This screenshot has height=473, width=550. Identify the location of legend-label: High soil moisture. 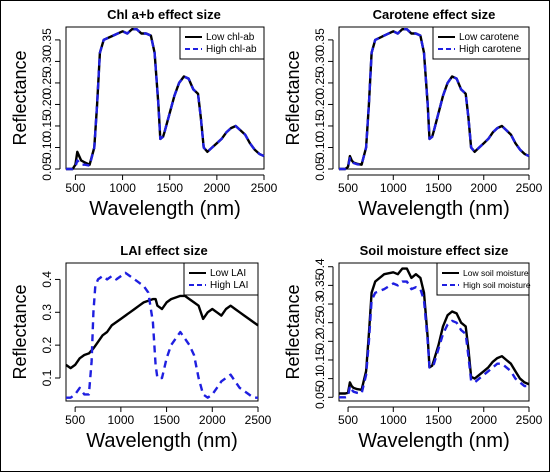
(497, 285).